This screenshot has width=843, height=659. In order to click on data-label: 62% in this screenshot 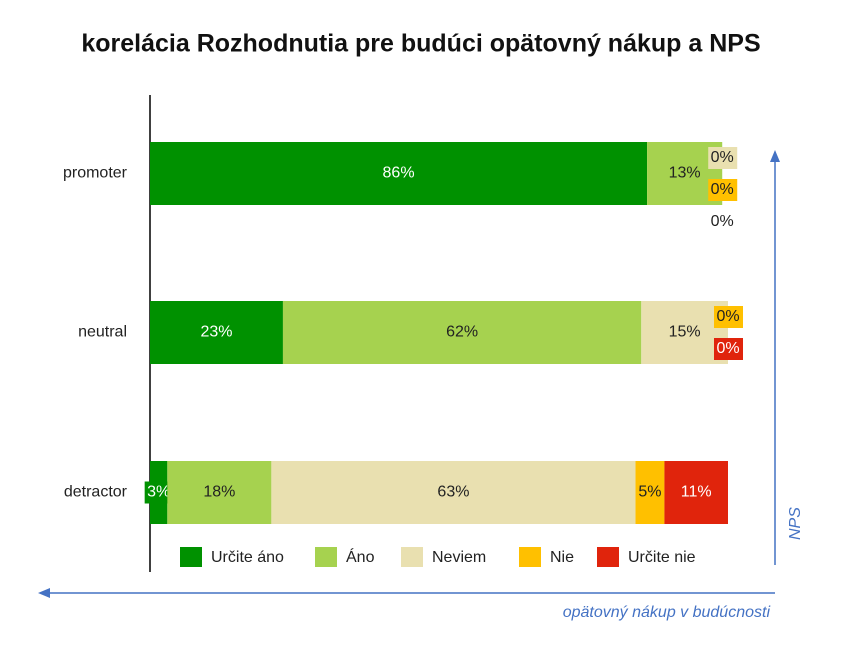, I will do `click(462, 332)`.